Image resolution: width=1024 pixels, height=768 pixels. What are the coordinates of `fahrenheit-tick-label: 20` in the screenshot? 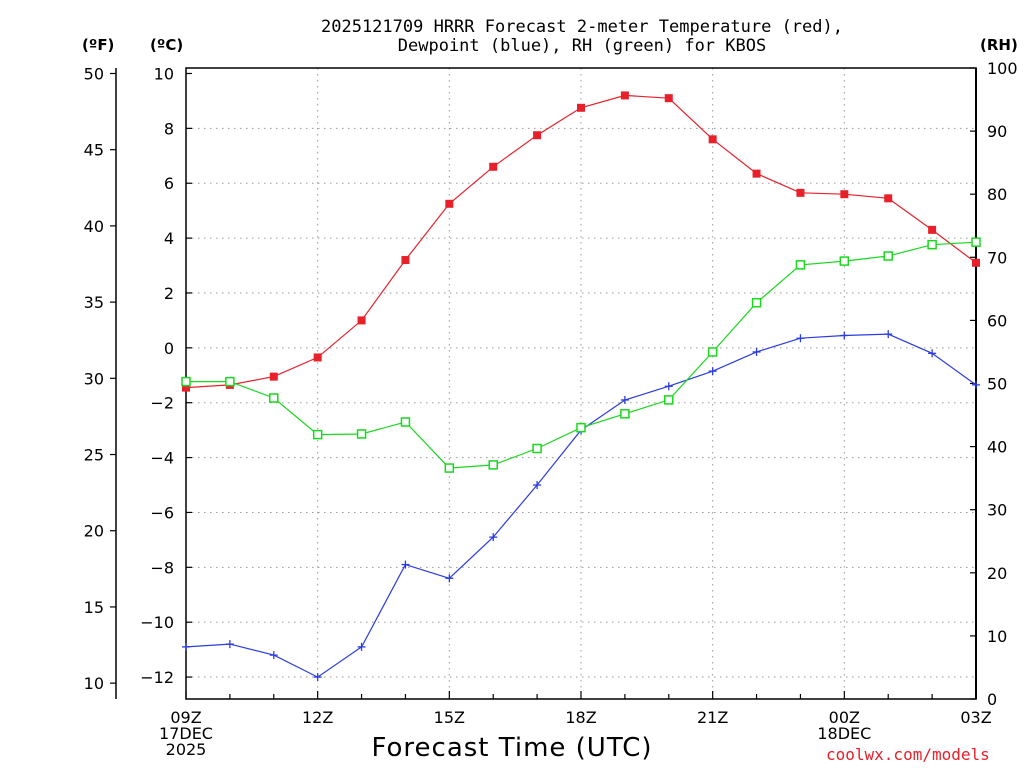 It's located at (94, 531).